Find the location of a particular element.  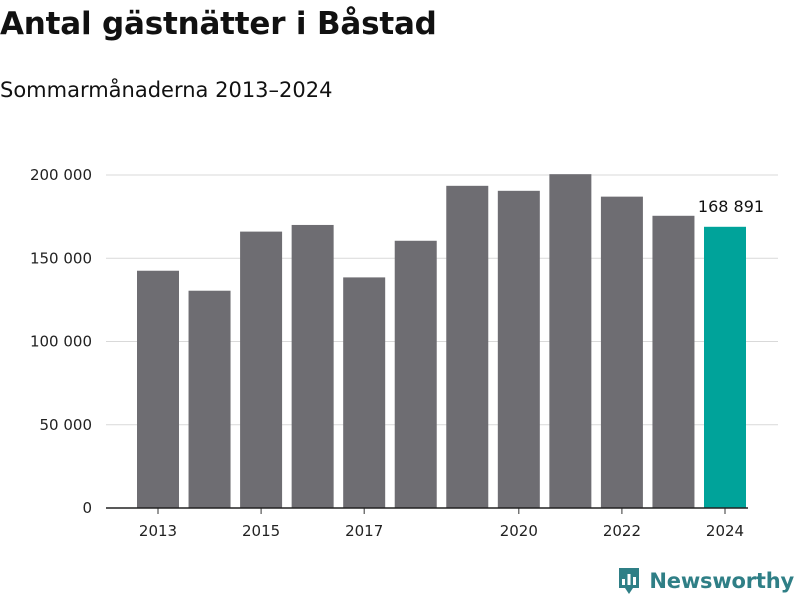

x-tick-label: 2024 is located at coordinates (725, 531).